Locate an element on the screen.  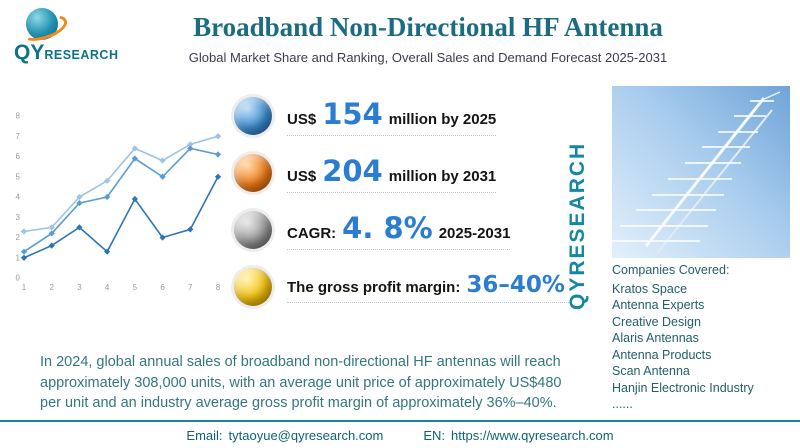
stat-row-2031-value: US$ 204 million by 2031 is located at coordinates (400, 173).